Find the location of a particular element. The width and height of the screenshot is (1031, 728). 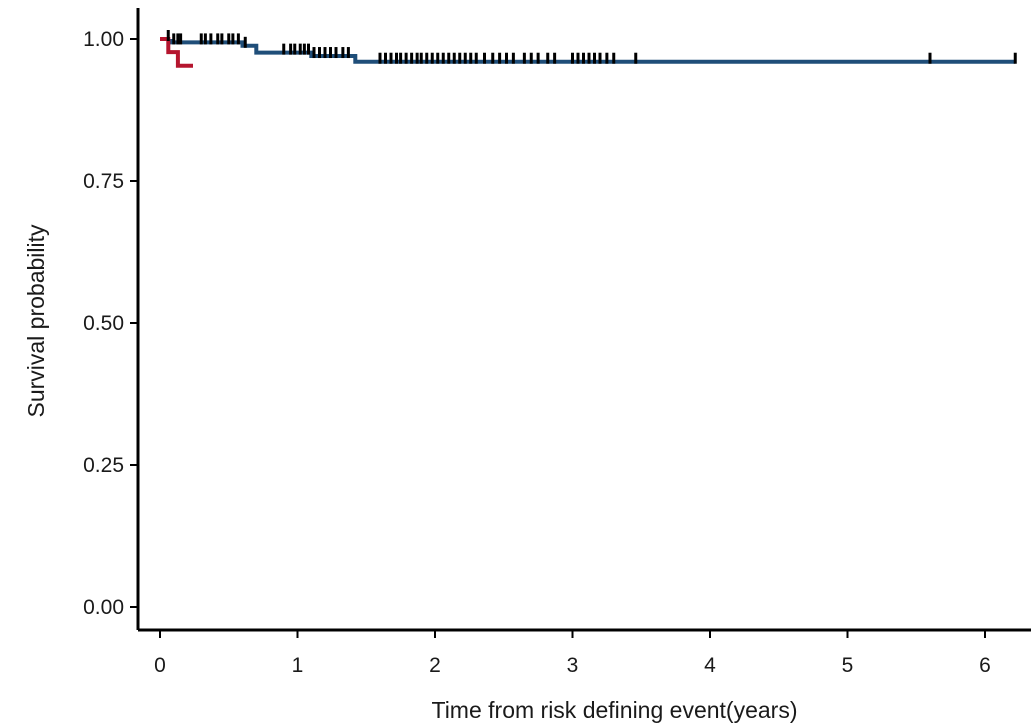

y-axis-title: Survival probability is located at coordinates (36, 321).